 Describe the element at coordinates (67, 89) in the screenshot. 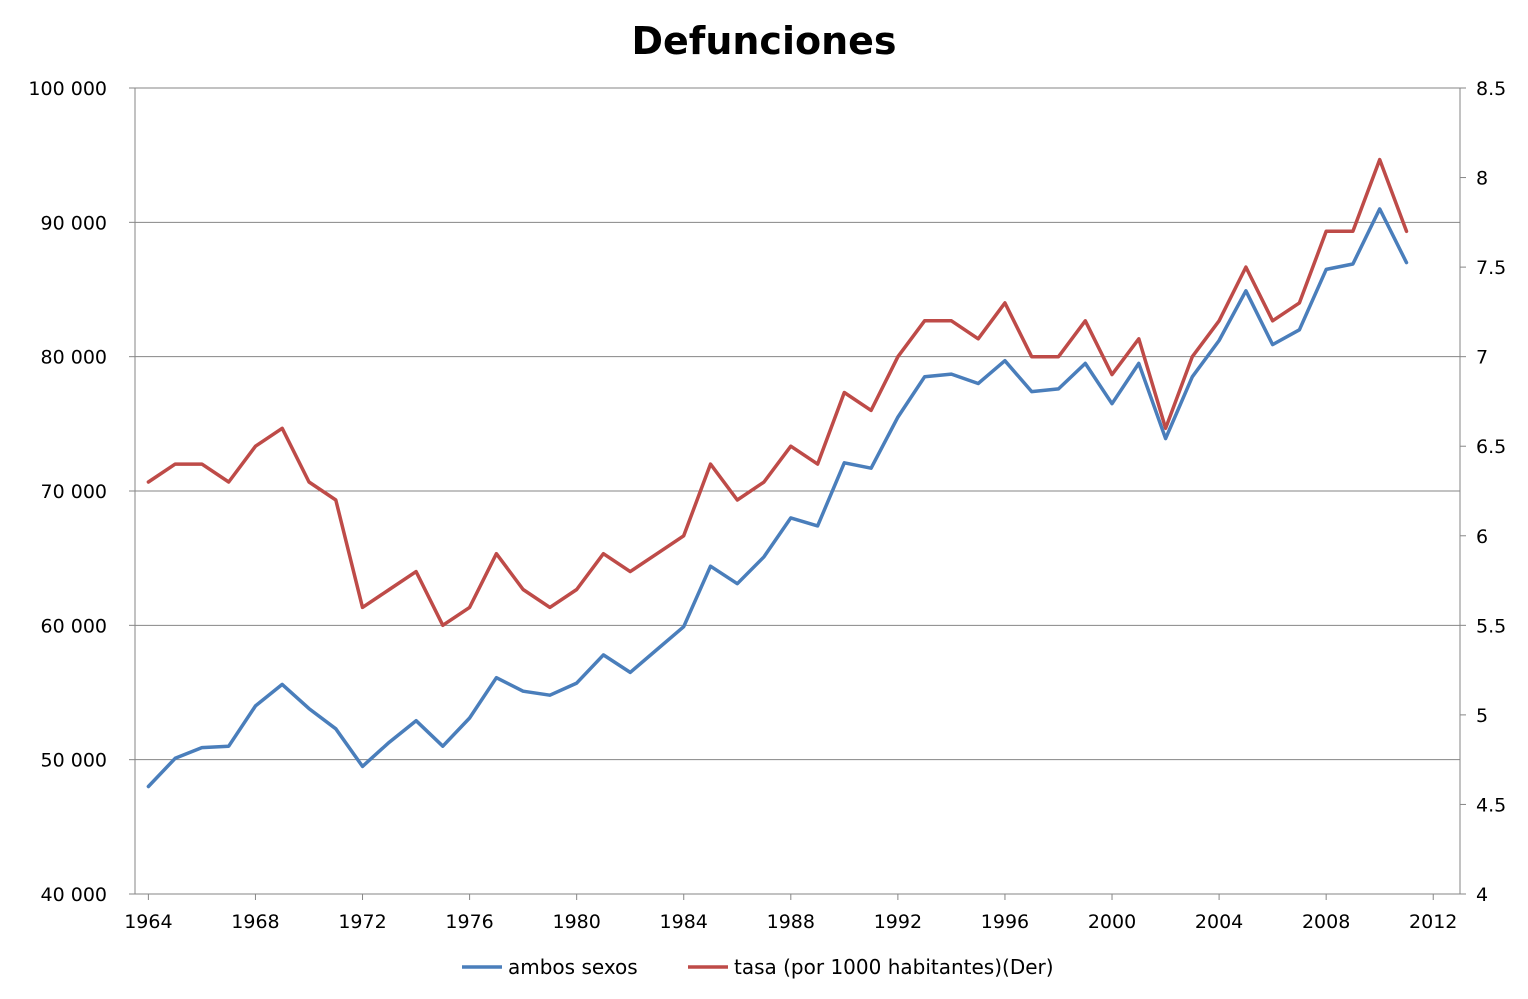

I see `left-tick-label: 100 000` at that location.